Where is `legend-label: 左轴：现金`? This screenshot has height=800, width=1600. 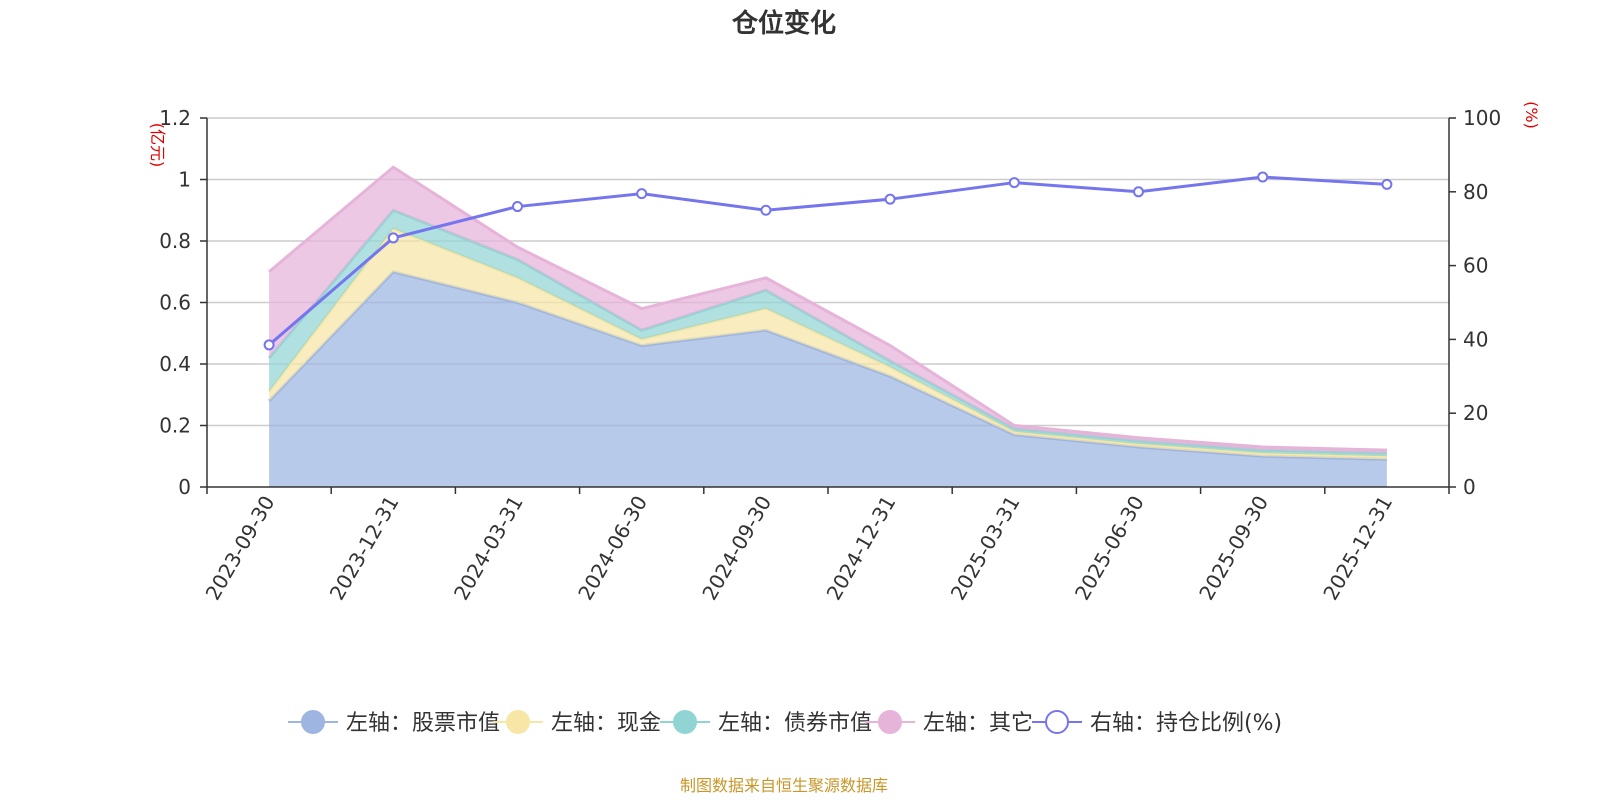
legend-label: 左轴：现金 is located at coordinates (606, 723).